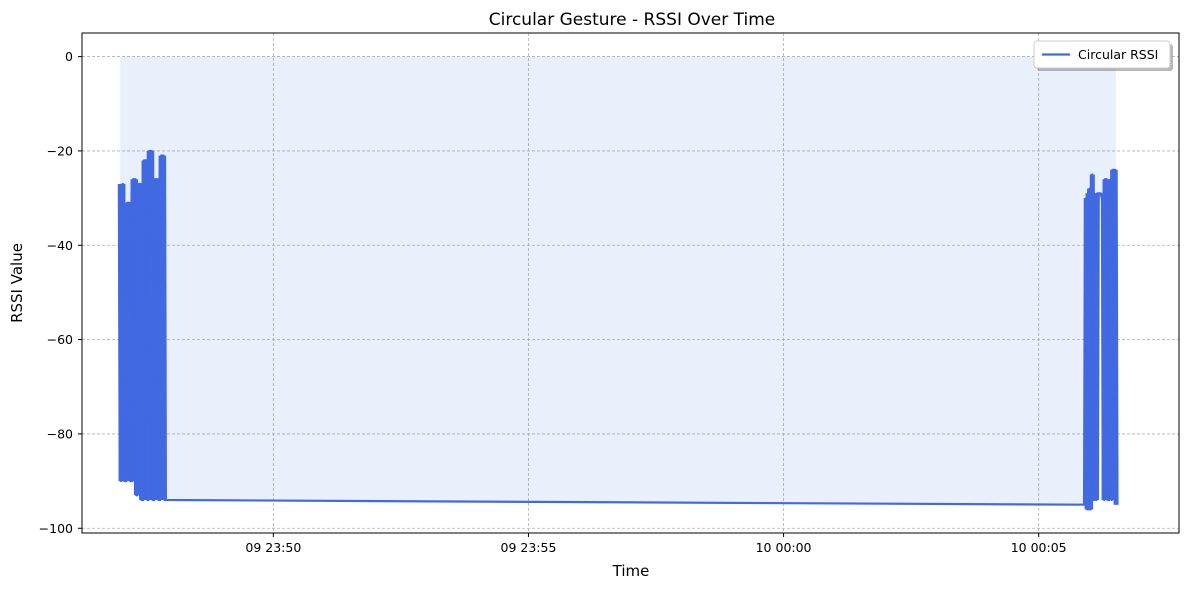  What do you see at coordinates (784, 547) in the screenshot?
I see `x-tick-label: 10 00:00` at bounding box center [784, 547].